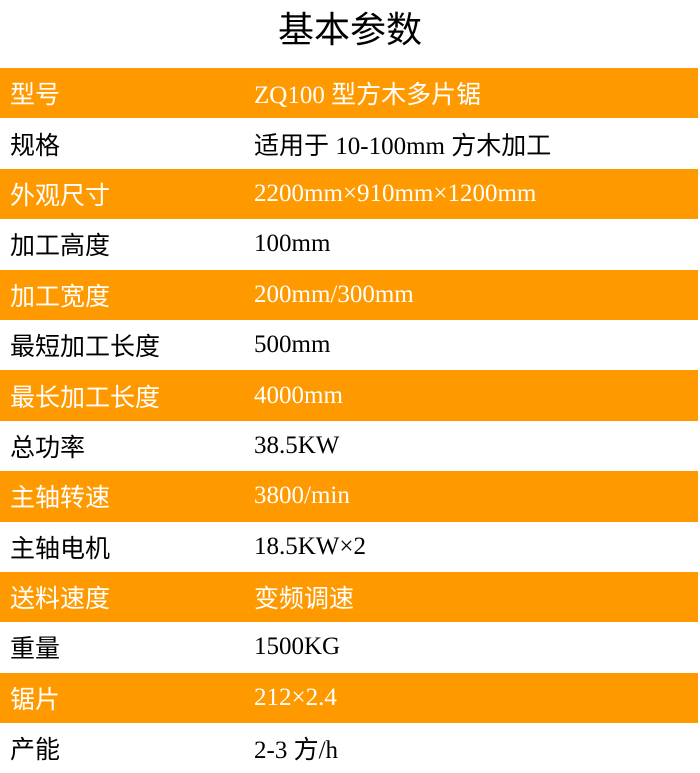 The height and width of the screenshot is (773, 700). I want to click on table-row: 外观尺寸 2200mm×910mm×1200mm, so click(349, 194).